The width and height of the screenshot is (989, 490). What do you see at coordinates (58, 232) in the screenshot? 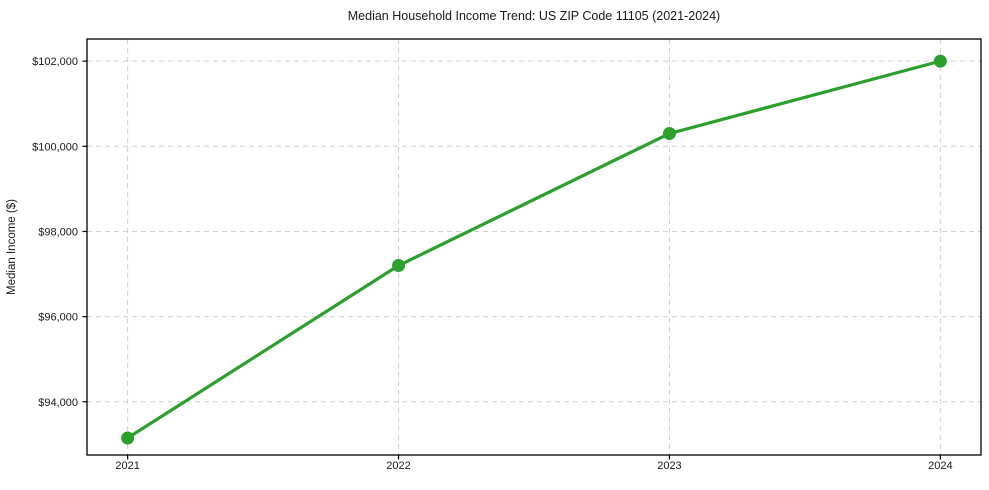
I see `y-tick-label: $98,000` at bounding box center [58, 232].